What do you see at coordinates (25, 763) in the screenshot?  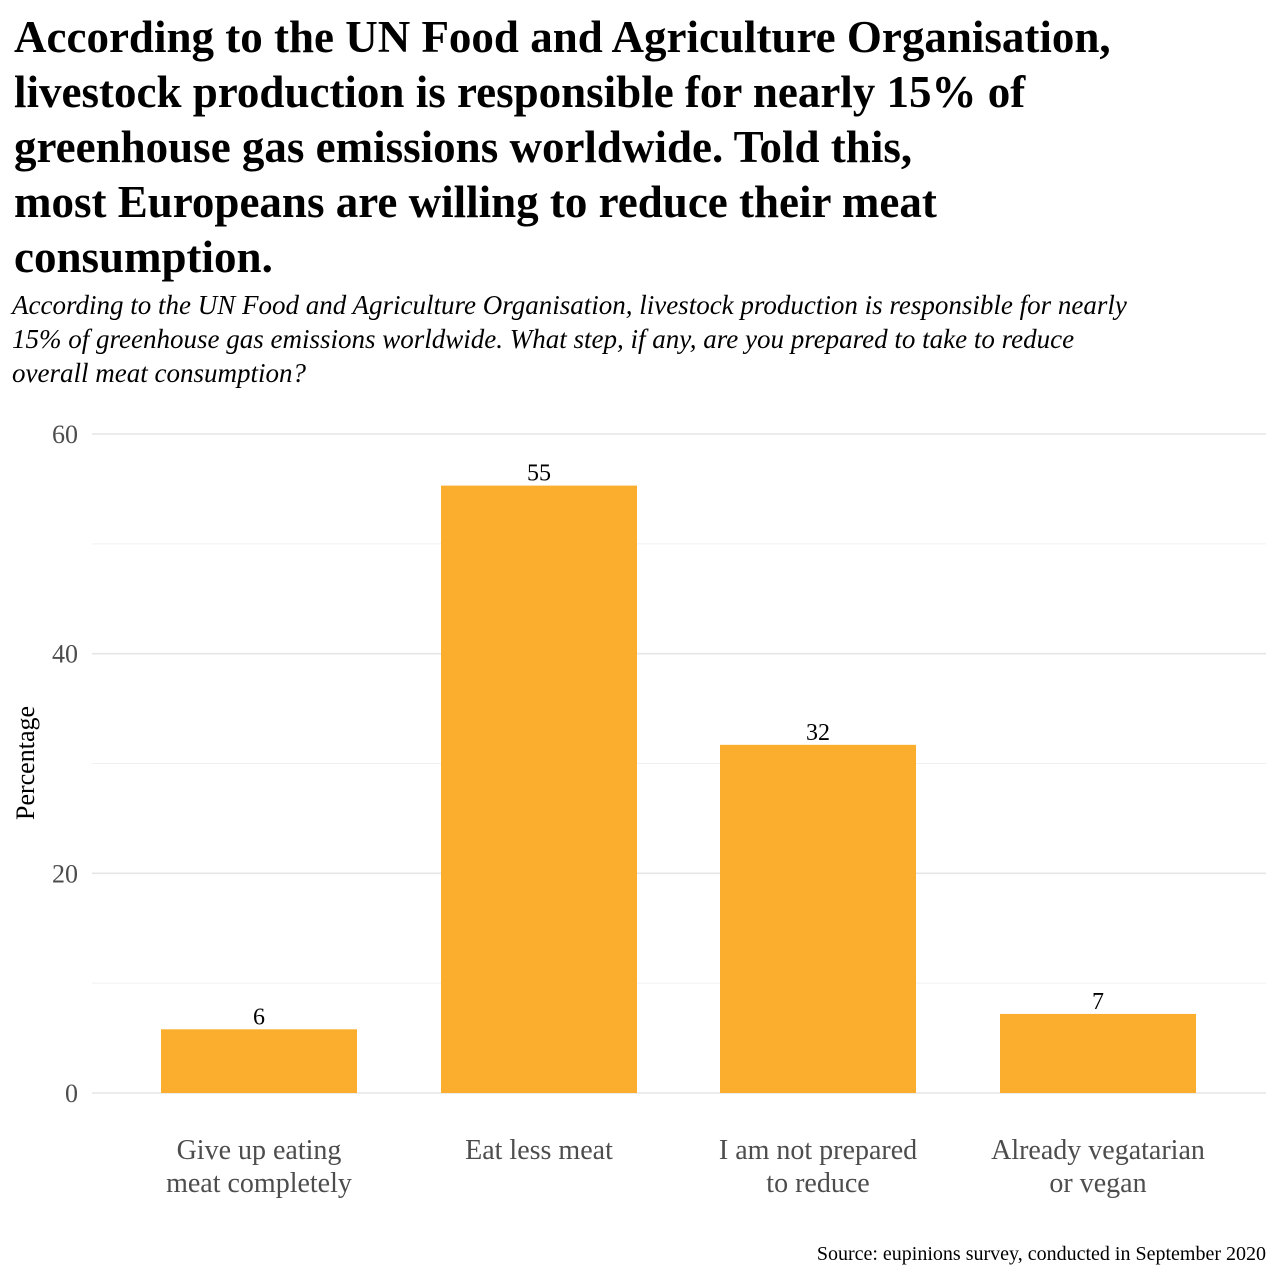 I see `y-axis-label: Percentage` at bounding box center [25, 763].